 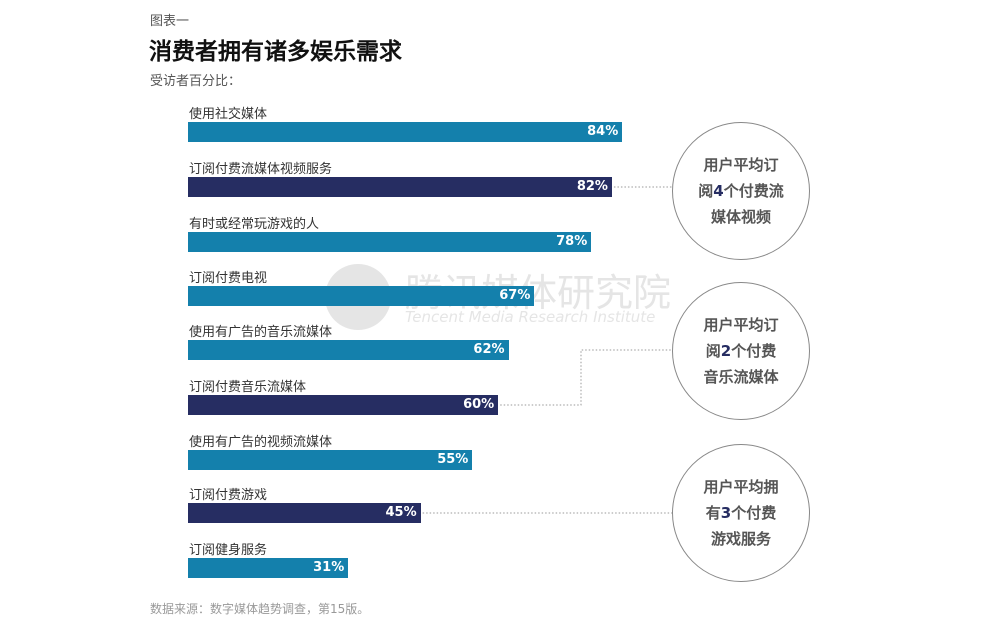 What do you see at coordinates (390, 242) in the screenshot?
I see `bar: 78%` at bounding box center [390, 242].